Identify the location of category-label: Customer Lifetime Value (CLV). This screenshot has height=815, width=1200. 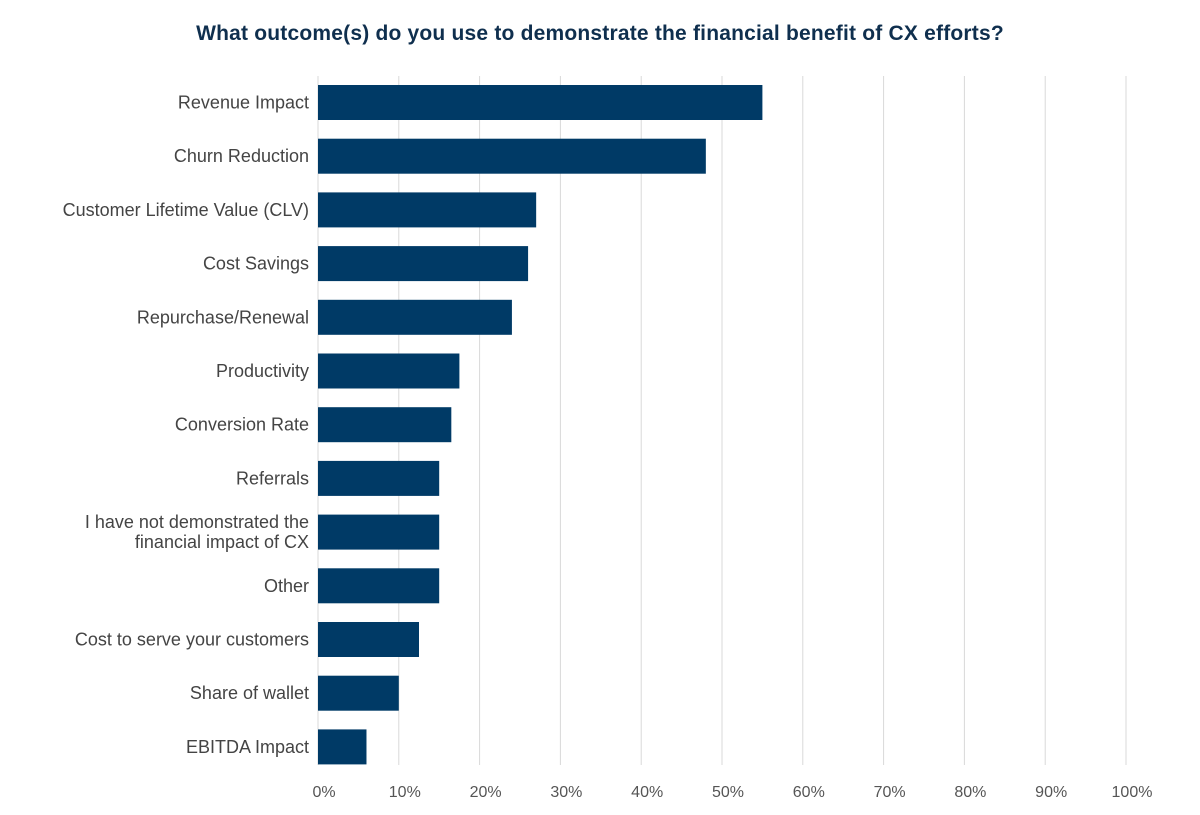
(186, 210).